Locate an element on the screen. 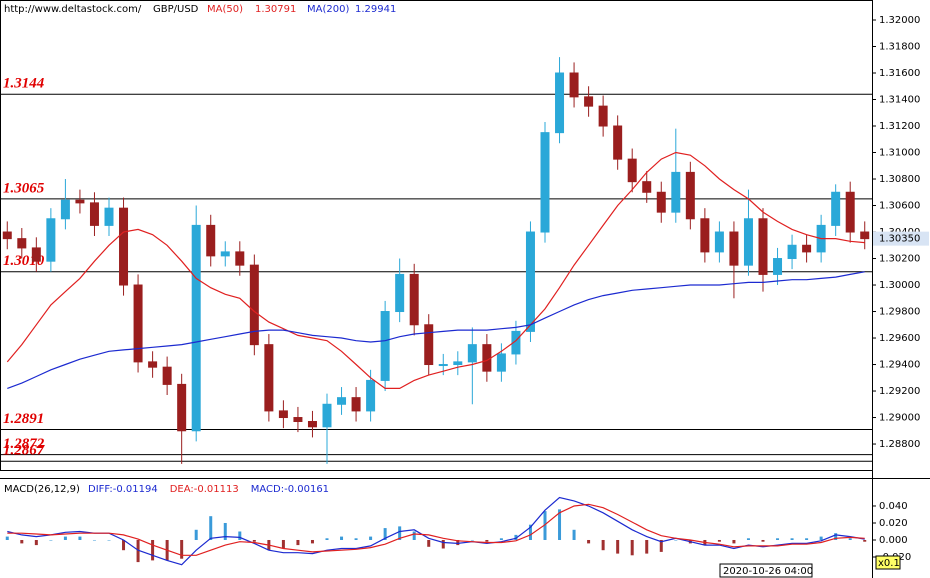 The width and height of the screenshot is (930, 578). legend-value: 1.29941 is located at coordinates (375, 9).